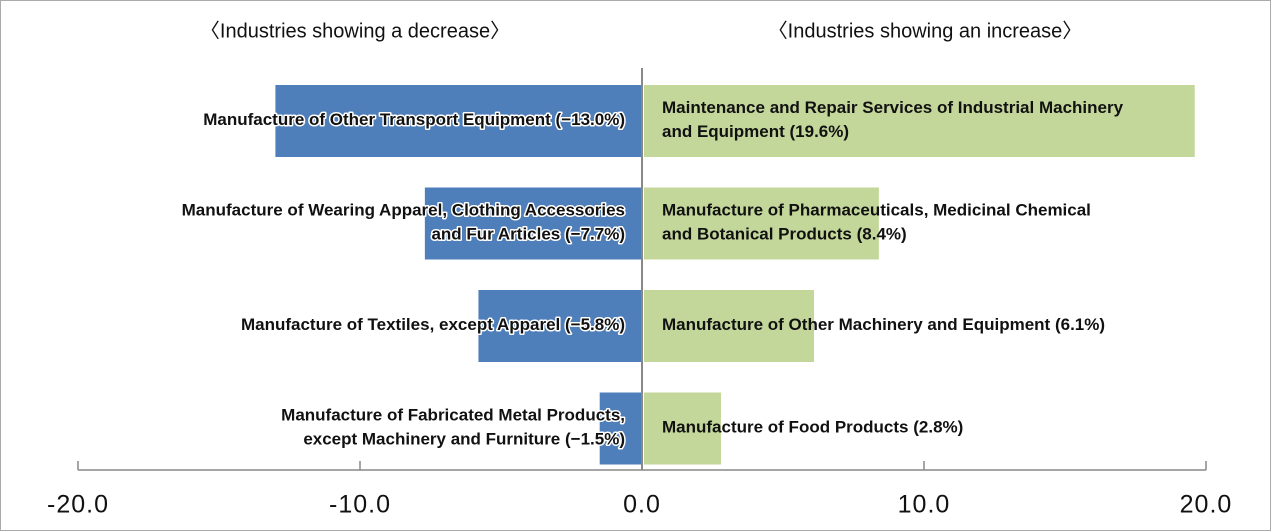 This screenshot has width=1271, height=531. Describe the element at coordinates (882, 234) in the screenshot. I see `value-label: (8.4%)` at that location.